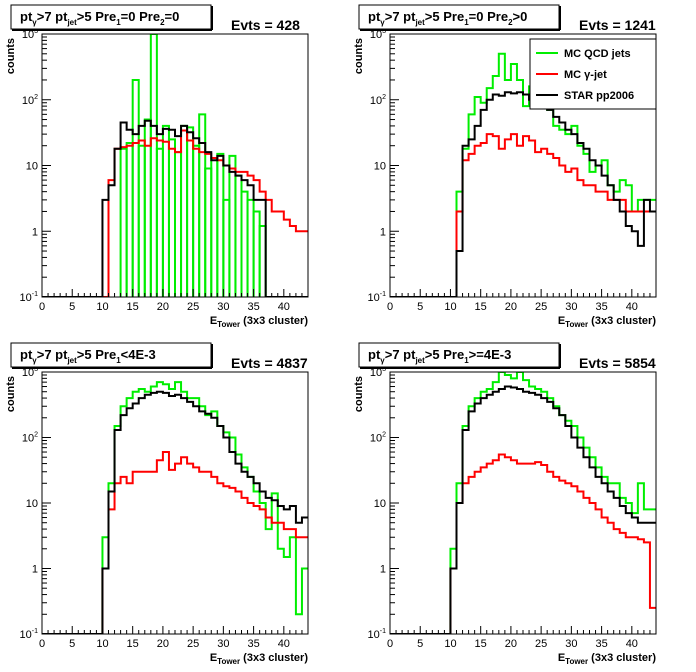 The width and height of the screenshot is (696, 672). What do you see at coordinates (265, 25) in the screenshot?
I see `evts-label: Evts = 428` at bounding box center [265, 25].